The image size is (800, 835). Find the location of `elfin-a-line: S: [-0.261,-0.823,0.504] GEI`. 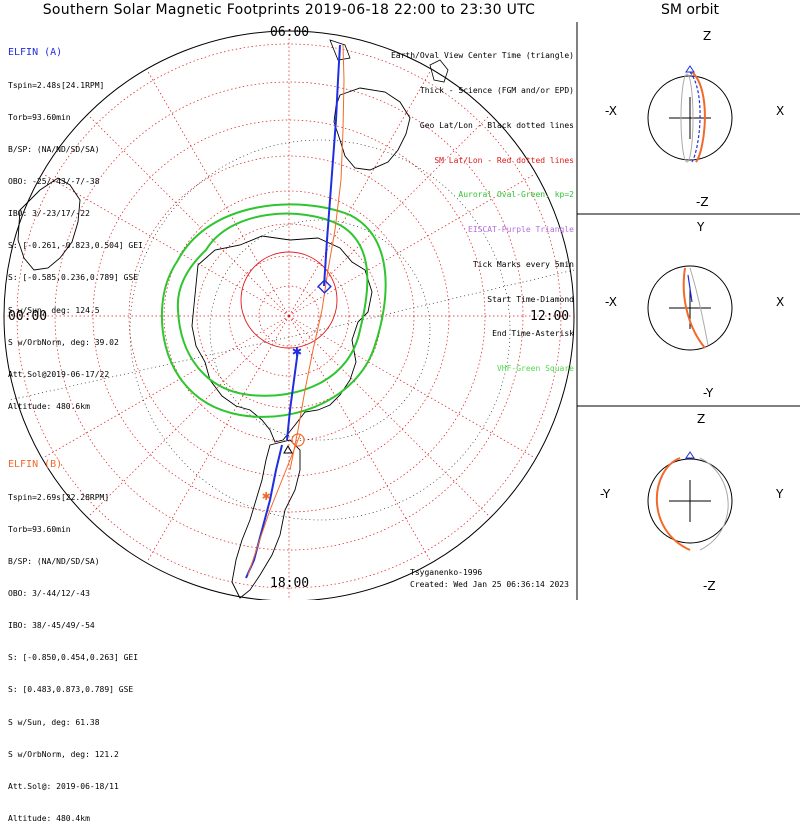

elfin-a-line: S: [-0.261,-0.823,0.504] GEI is located at coordinates (75, 246).